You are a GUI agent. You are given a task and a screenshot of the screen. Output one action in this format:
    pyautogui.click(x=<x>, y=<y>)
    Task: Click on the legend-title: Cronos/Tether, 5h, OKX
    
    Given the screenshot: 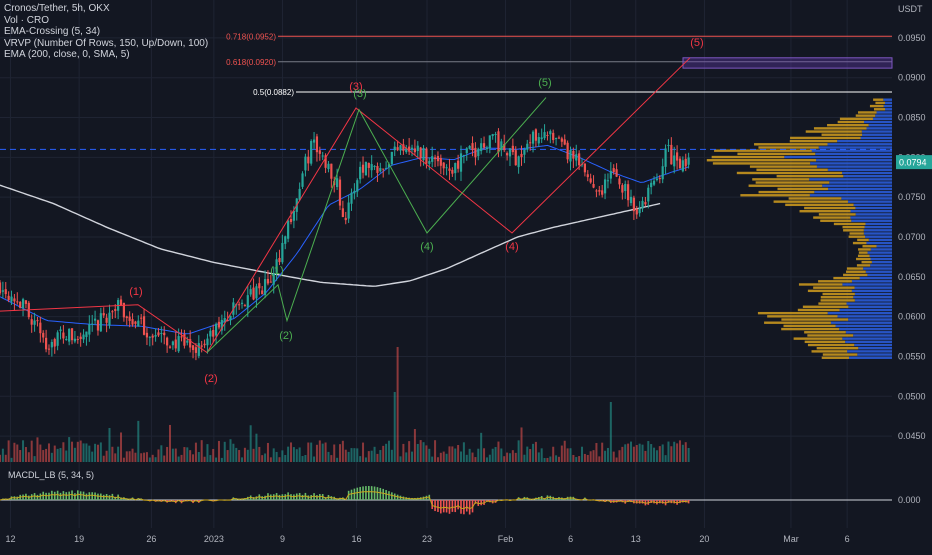 What is the action you would take?
    pyautogui.click(x=106, y=9)
    